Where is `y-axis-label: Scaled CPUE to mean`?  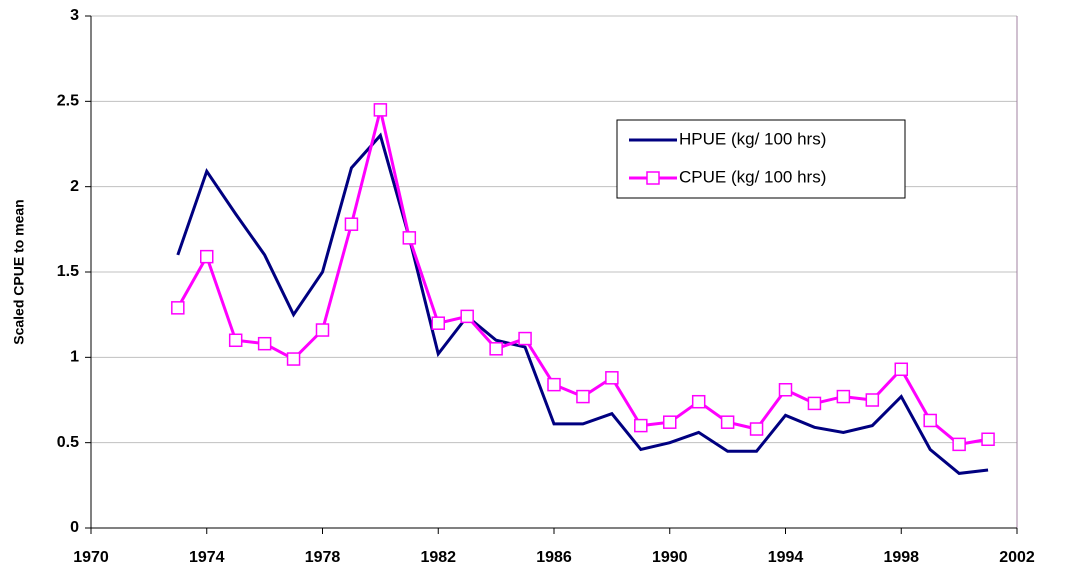
y-axis-label: Scaled CPUE to mean is located at coordinates (19, 272).